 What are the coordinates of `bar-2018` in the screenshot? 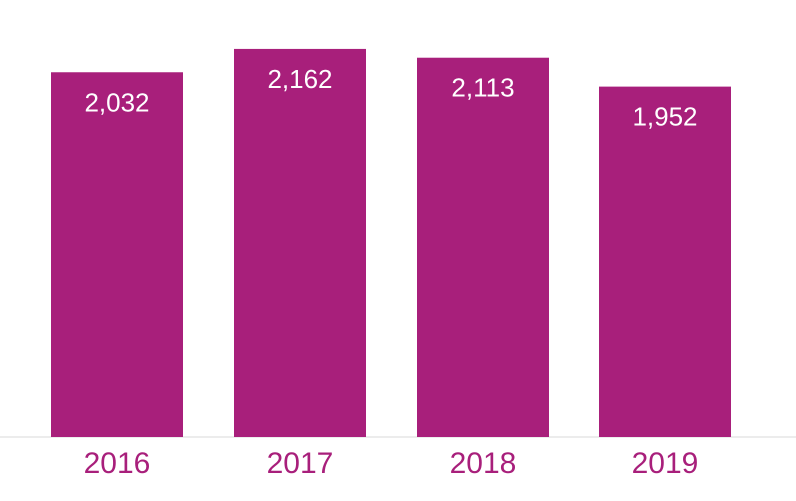 It's located at (483, 247).